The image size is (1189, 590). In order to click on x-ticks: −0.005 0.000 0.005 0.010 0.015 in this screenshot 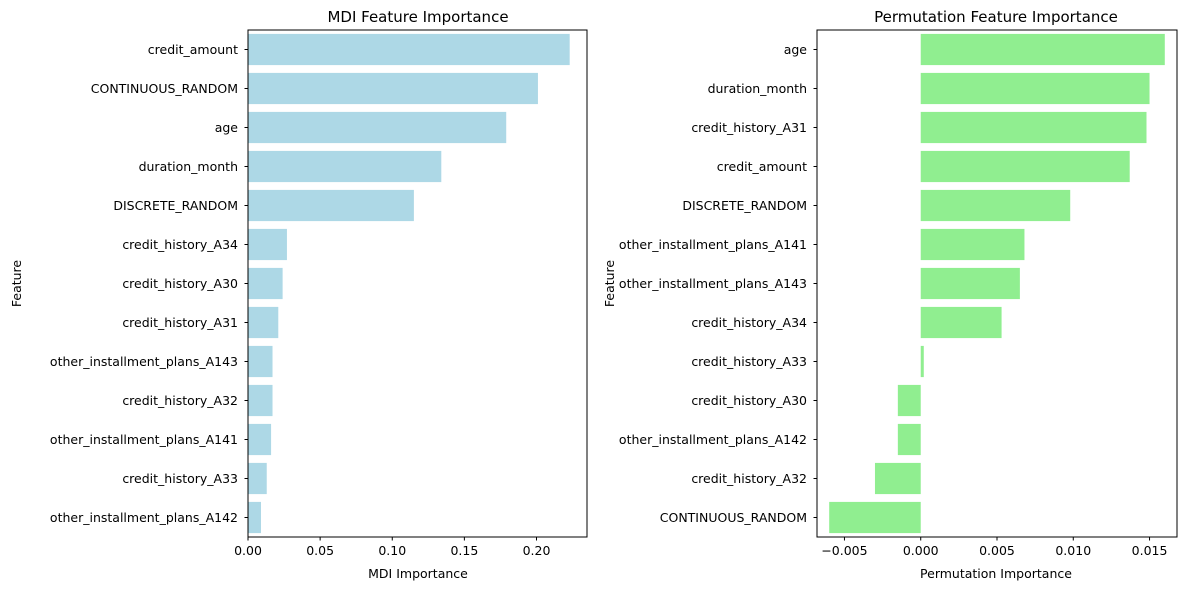, I will do `click(994, 547)`.